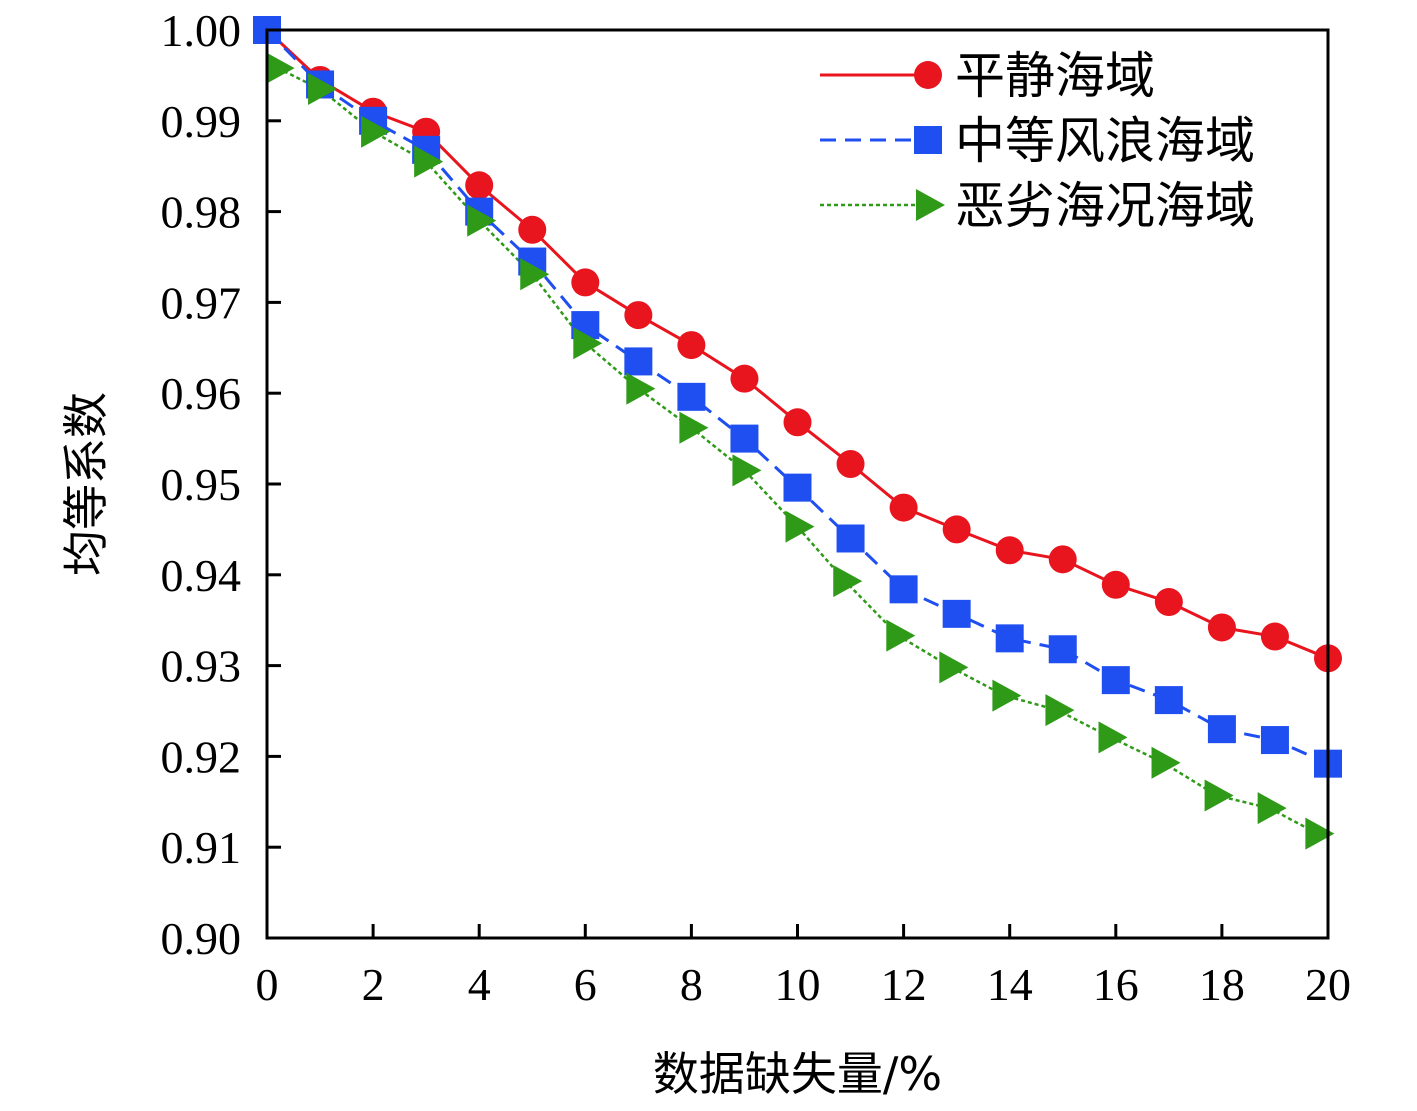  I want to click on x-tick-label: 18, so click(1222, 984).